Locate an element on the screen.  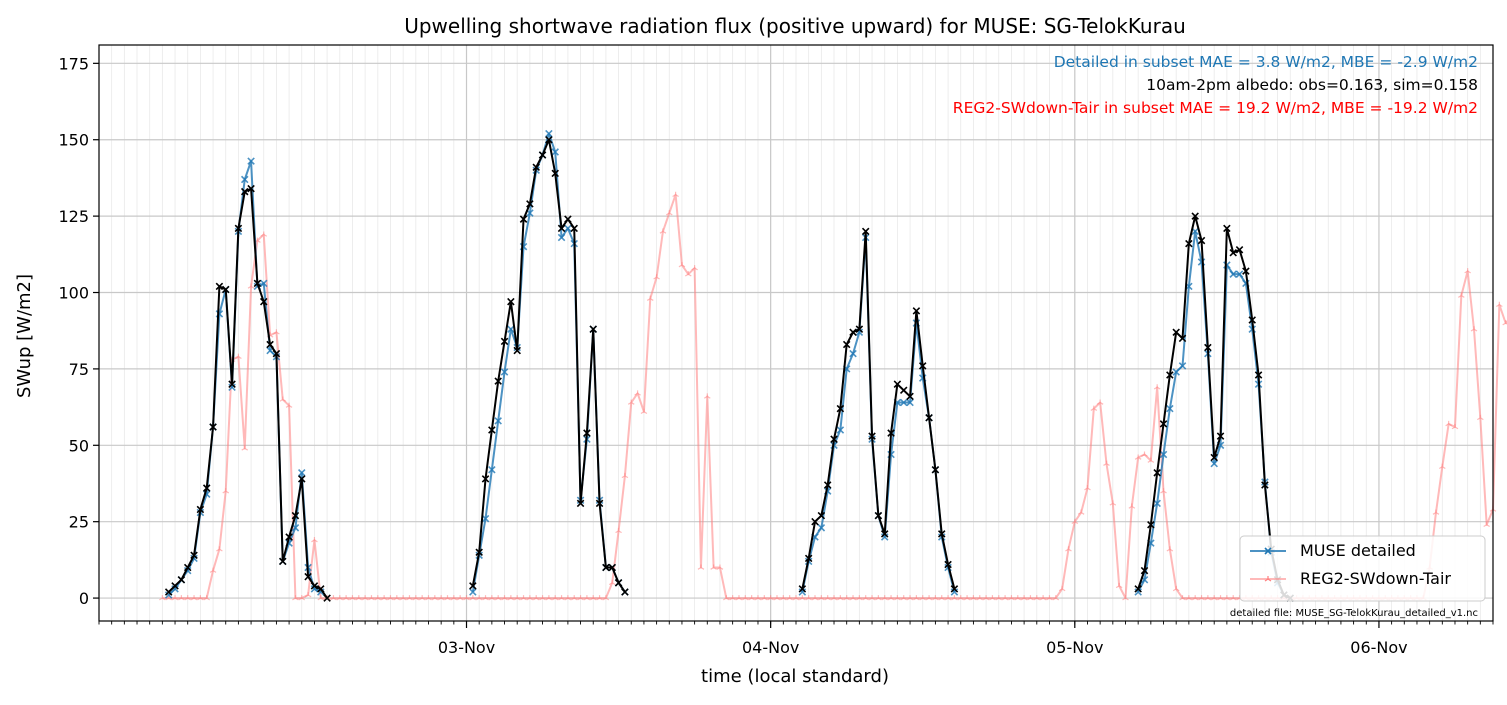
legend-marker-reg2 is located at coordinates (1268, 579).